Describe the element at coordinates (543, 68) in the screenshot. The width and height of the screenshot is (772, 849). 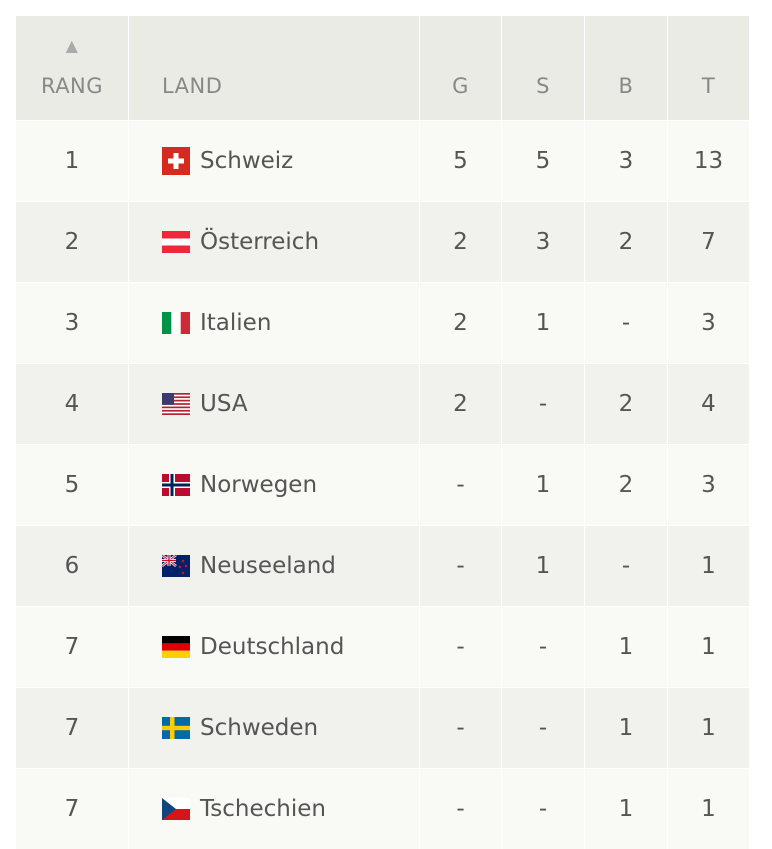
I see `header-cell: S` at that location.